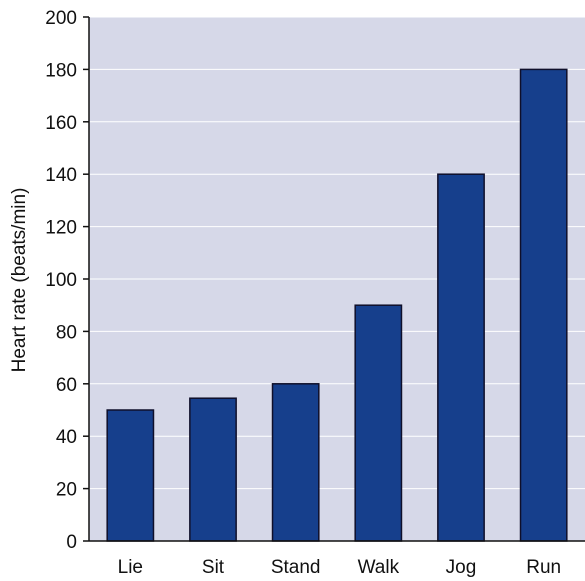  What do you see at coordinates (130, 567) in the screenshot?
I see `x-tick-label: Lie` at bounding box center [130, 567].